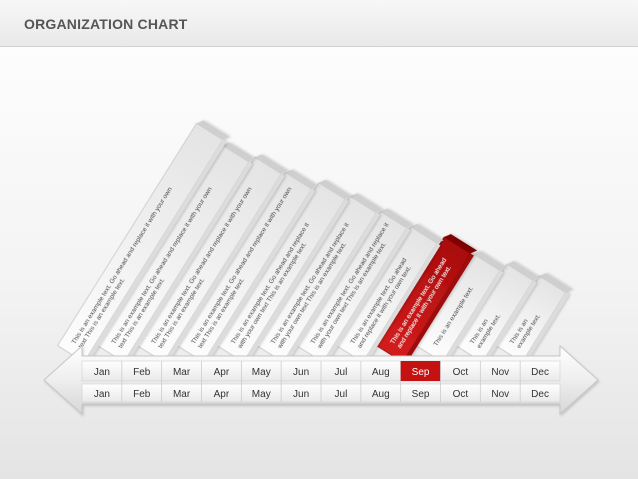 The image size is (638, 479). Describe the element at coordinates (461, 372) in the screenshot. I see `month-label-top-oct: Oct` at that location.